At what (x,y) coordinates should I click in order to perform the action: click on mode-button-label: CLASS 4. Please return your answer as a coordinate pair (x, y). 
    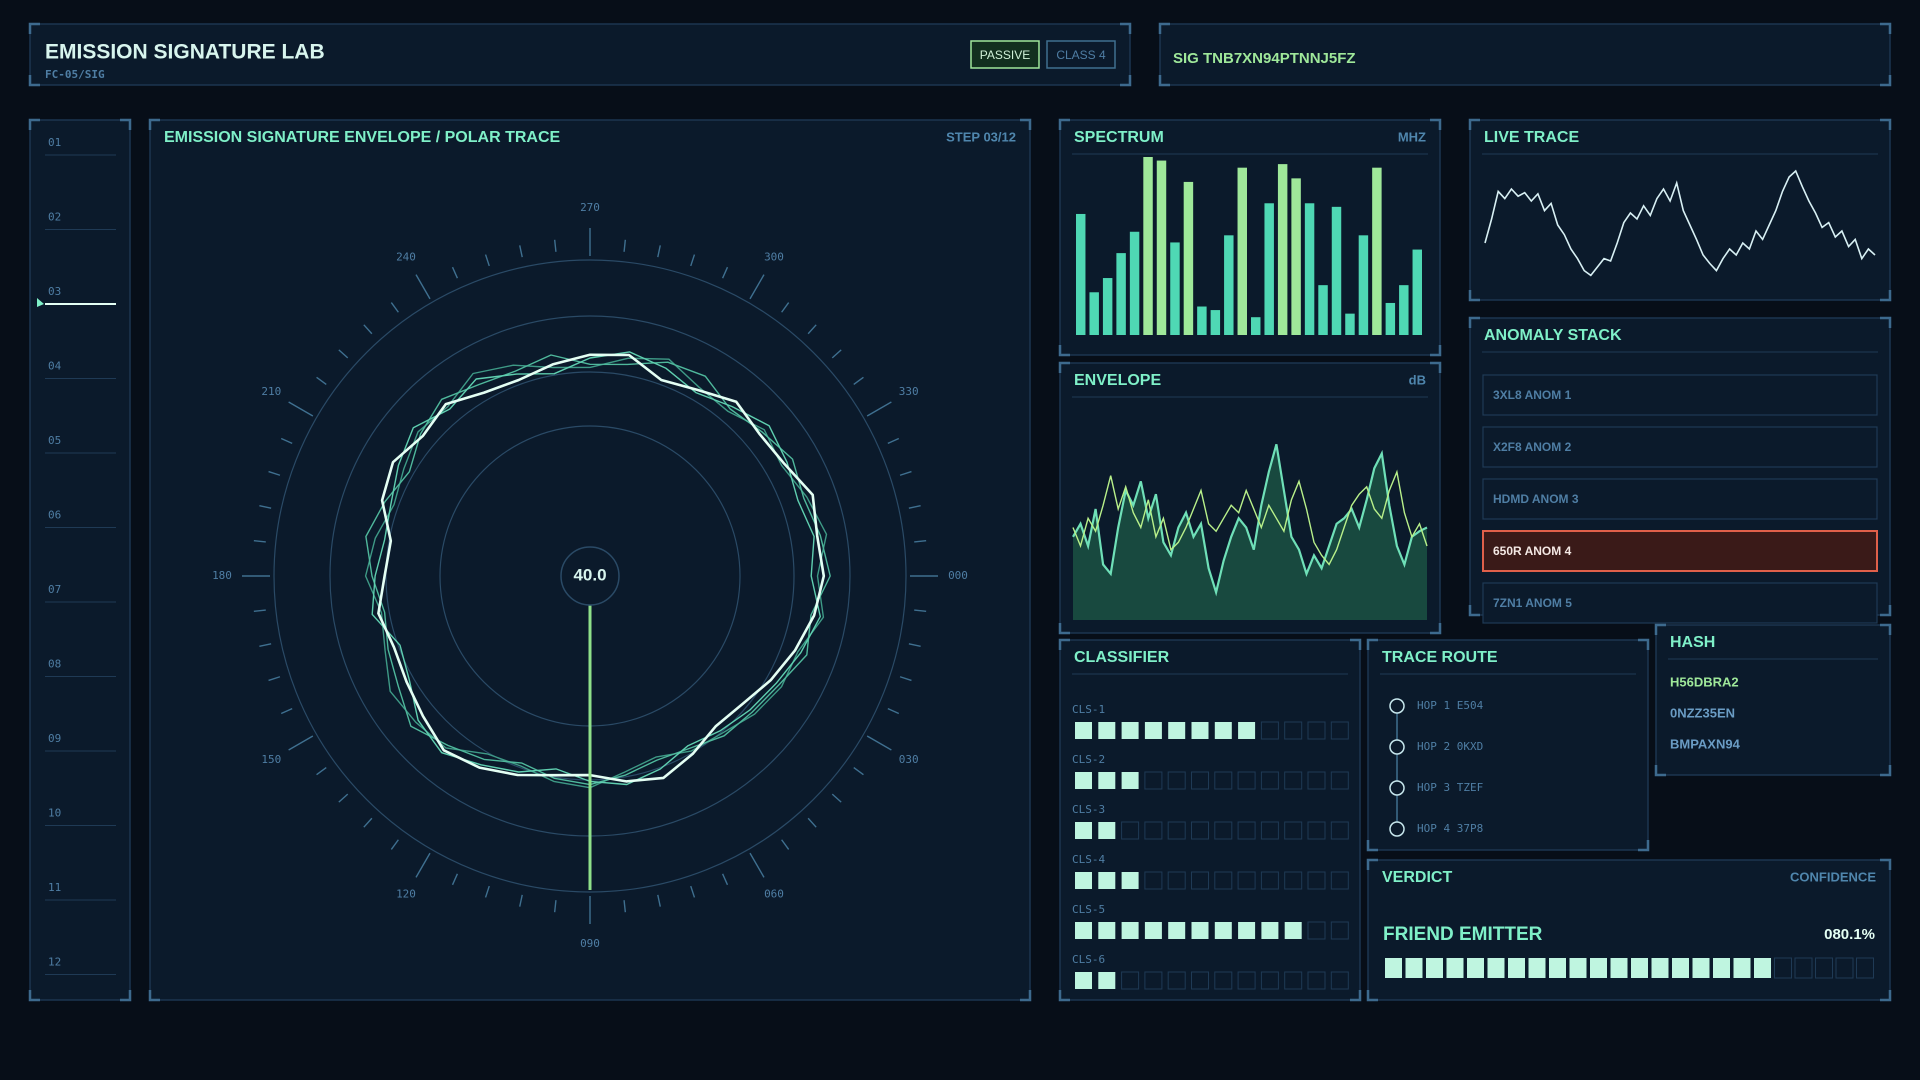
    Looking at the image, I should click on (1081, 55).